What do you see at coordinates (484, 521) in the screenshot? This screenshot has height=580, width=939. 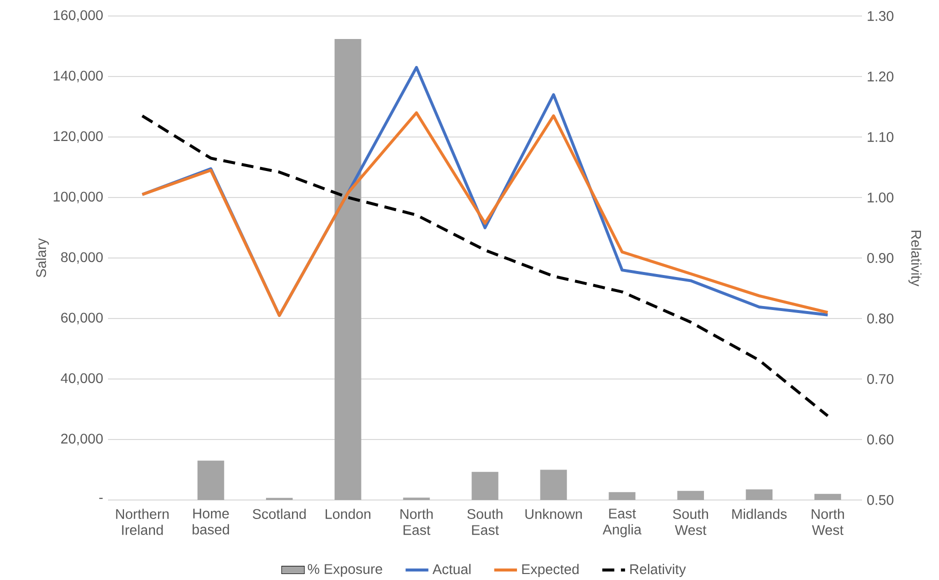 I see `x-tick-label: South East` at bounding box center [484, 521].